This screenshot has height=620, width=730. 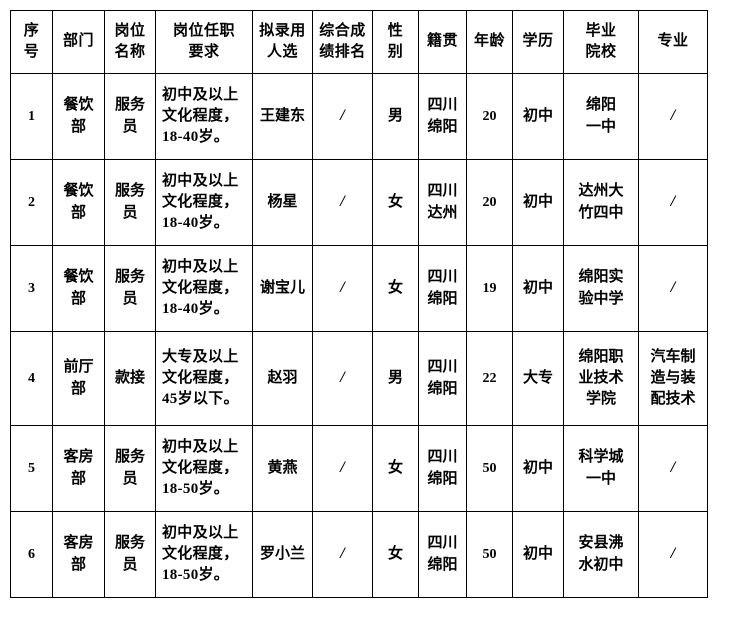 What do you see at coordinates (342, 30) in the screenshot?
I see `text-line: 综合成` at bounding box center [342, 30].